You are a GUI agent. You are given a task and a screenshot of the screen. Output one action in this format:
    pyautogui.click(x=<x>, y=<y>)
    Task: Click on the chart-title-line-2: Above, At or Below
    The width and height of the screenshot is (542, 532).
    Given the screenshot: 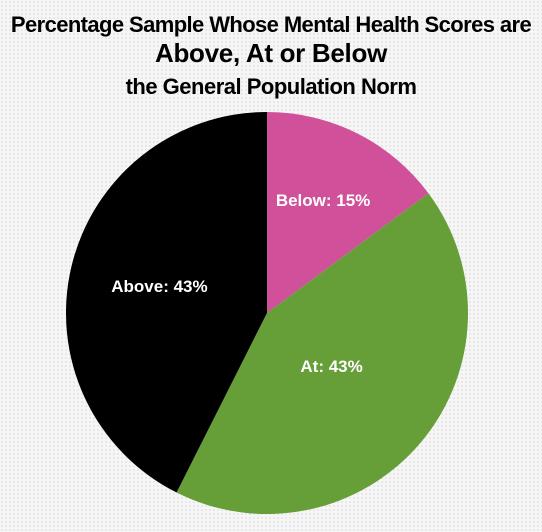 What is the action you would take?
    pyautogui.click(x=271, y=53)
    